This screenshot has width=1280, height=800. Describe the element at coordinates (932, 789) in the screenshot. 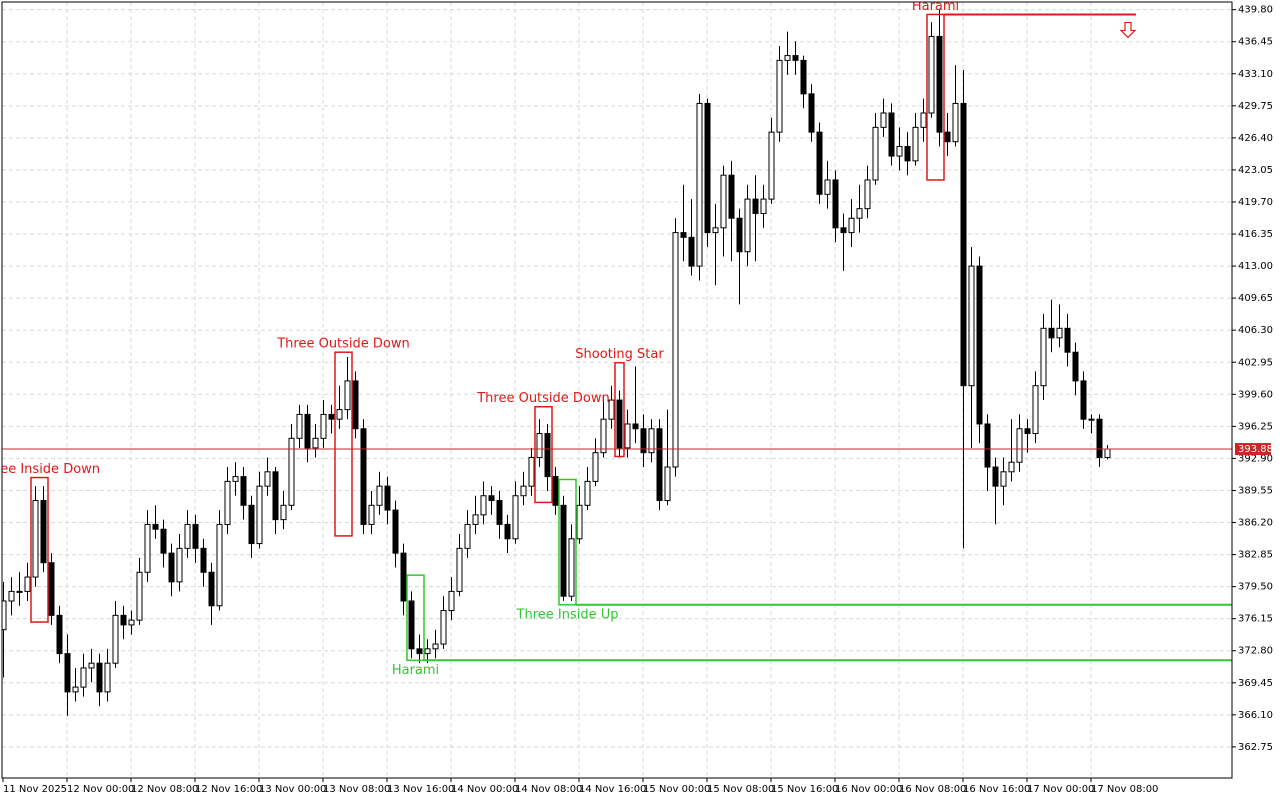

I see `x-tick-label: 16 Nov 08:00` at that location.